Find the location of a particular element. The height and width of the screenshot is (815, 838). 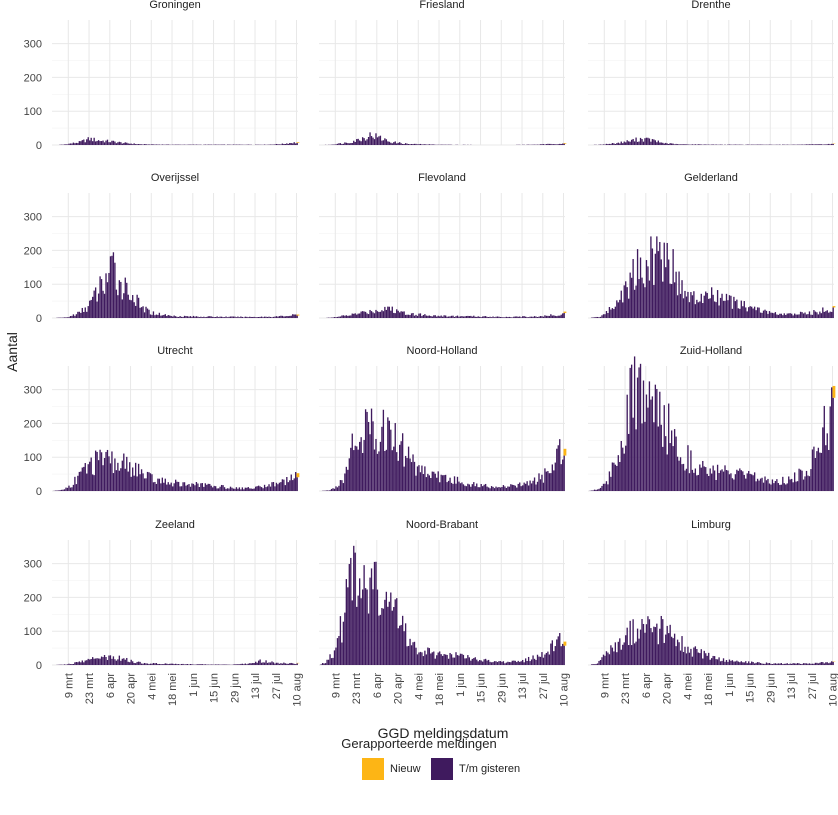

x-tick-label: 20 apr is located at coordinates (668, 689).